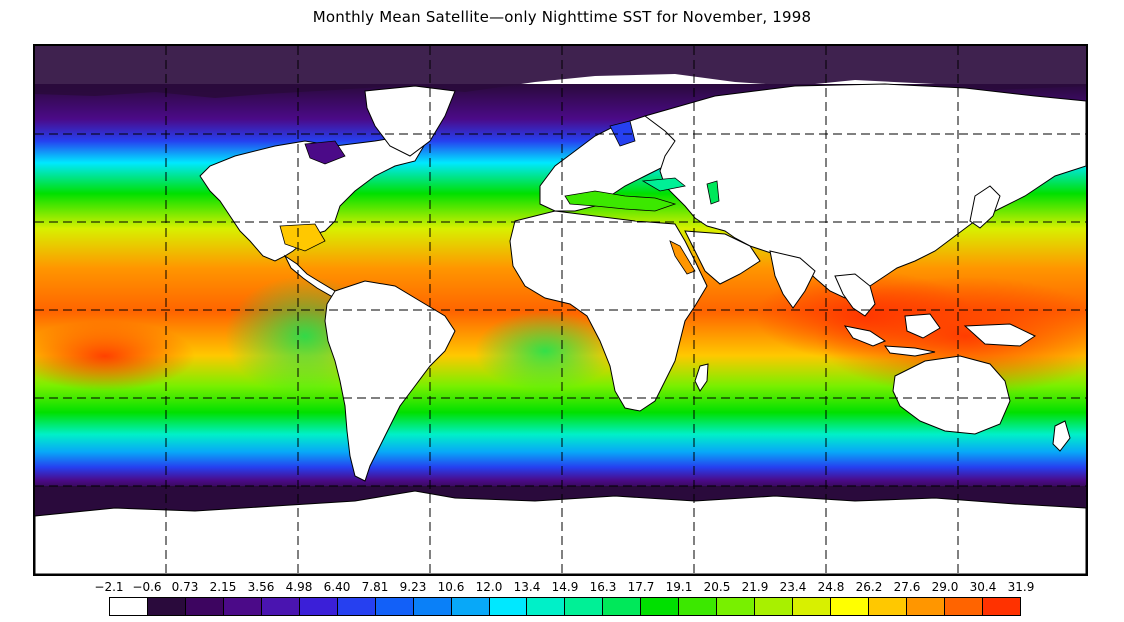 This screenshot has height=622, width=1124. I want to click on colorbar-tick-label: 23.4, so click(793, 587).